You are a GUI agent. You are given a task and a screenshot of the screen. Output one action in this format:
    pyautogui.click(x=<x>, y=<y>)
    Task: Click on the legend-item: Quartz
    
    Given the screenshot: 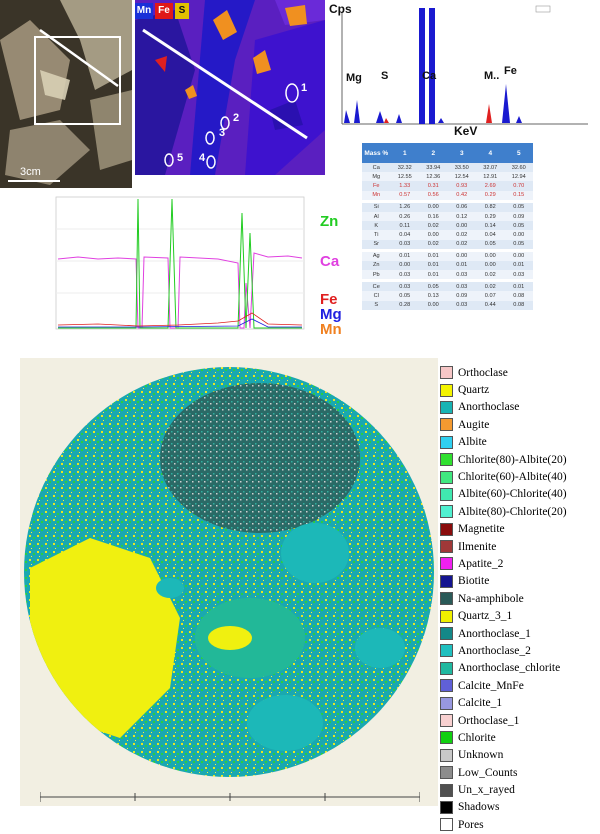 What is the action you would take?
    pyautogui.click(x=519, y=389)
    